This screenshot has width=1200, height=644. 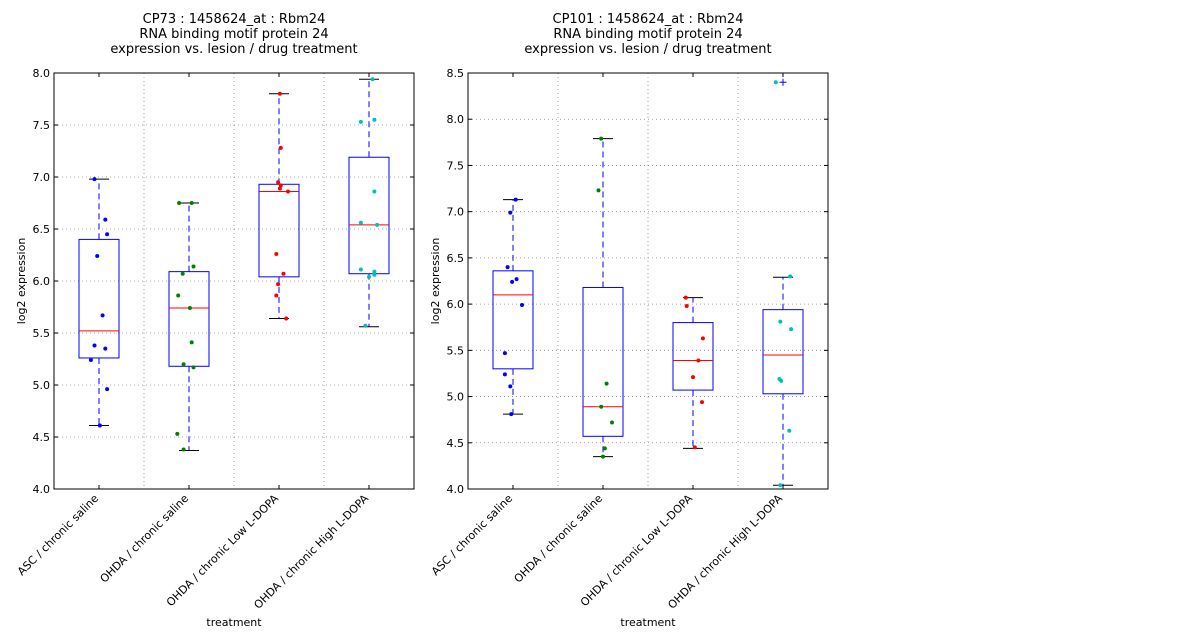 What do you see at coordinates (456, 73) in the screenshot?
I see `y-tick-label: 8.5` at bounding box center [456, 73].